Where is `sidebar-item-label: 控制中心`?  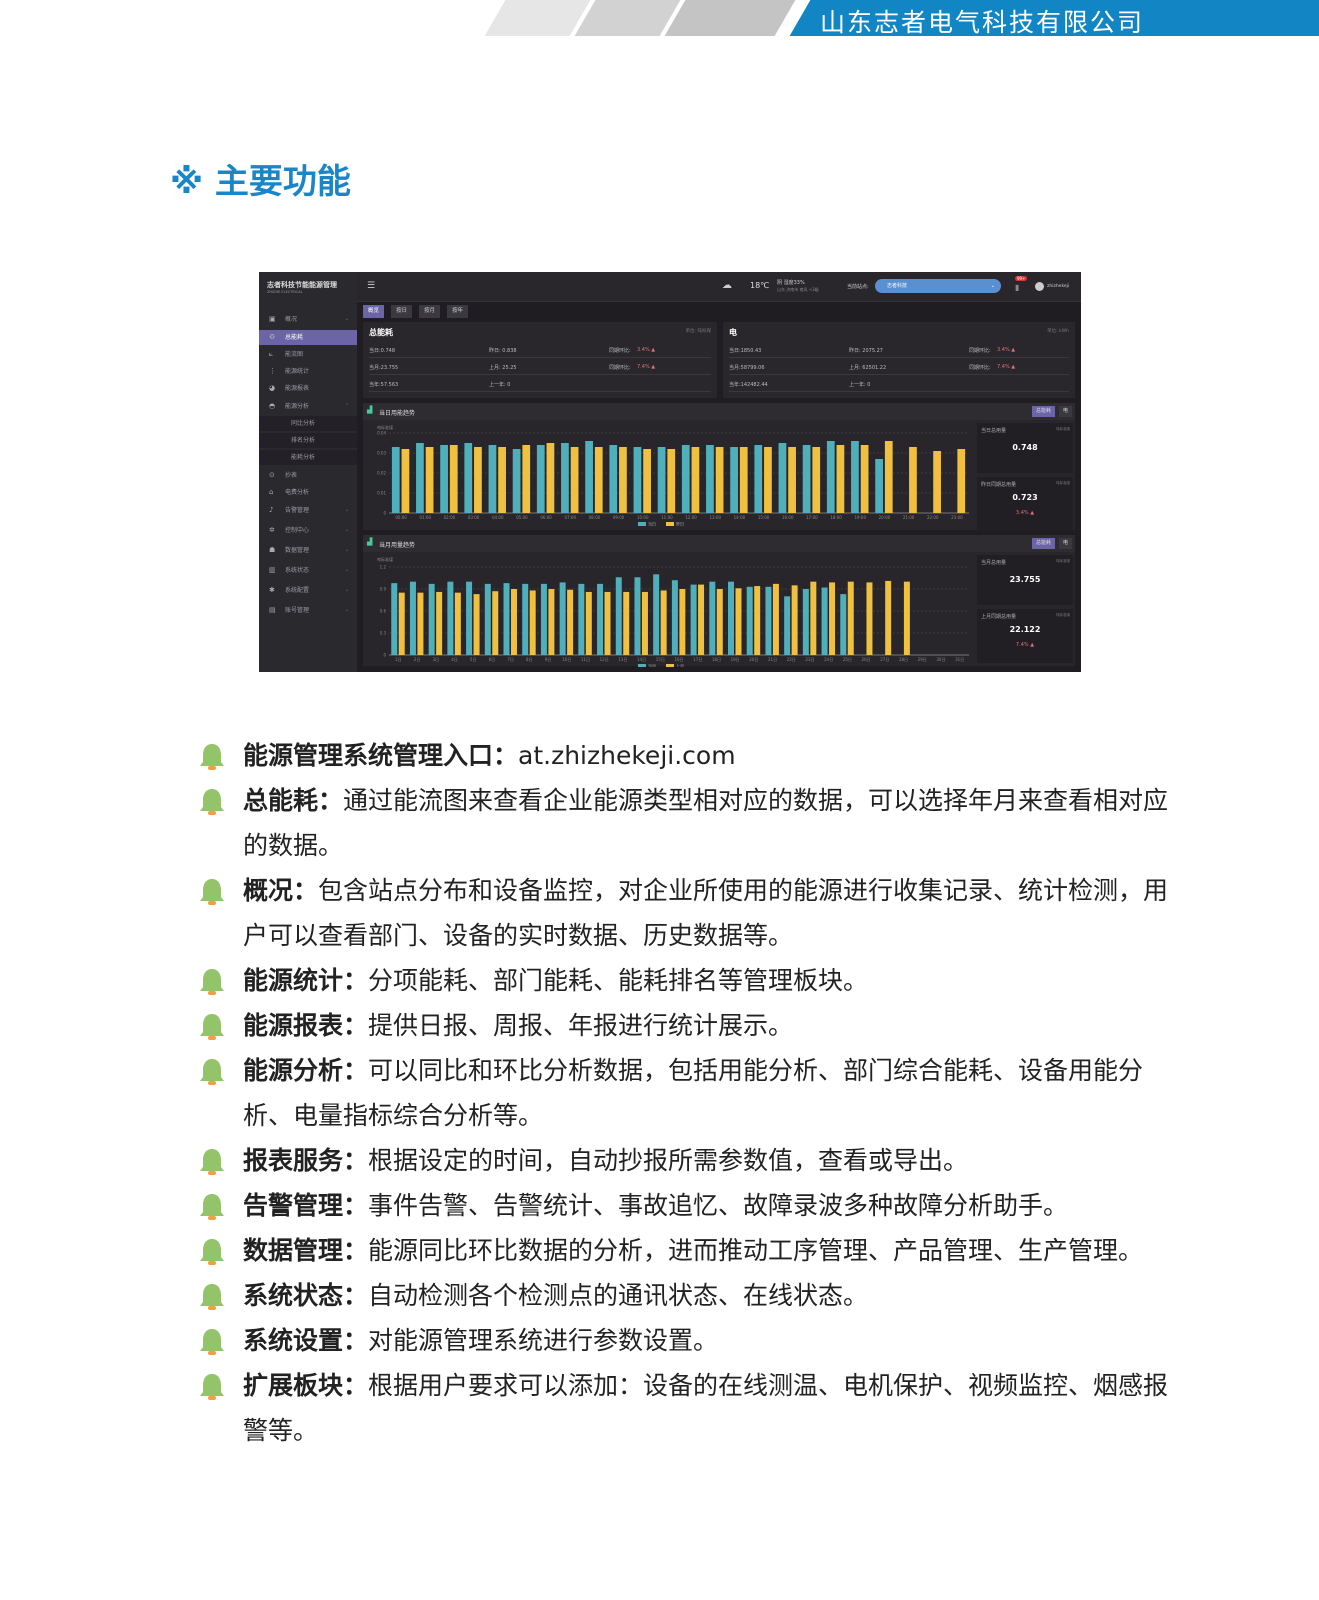
sidebar-item-label: 控制中心 is located at coordinates (297, 530).